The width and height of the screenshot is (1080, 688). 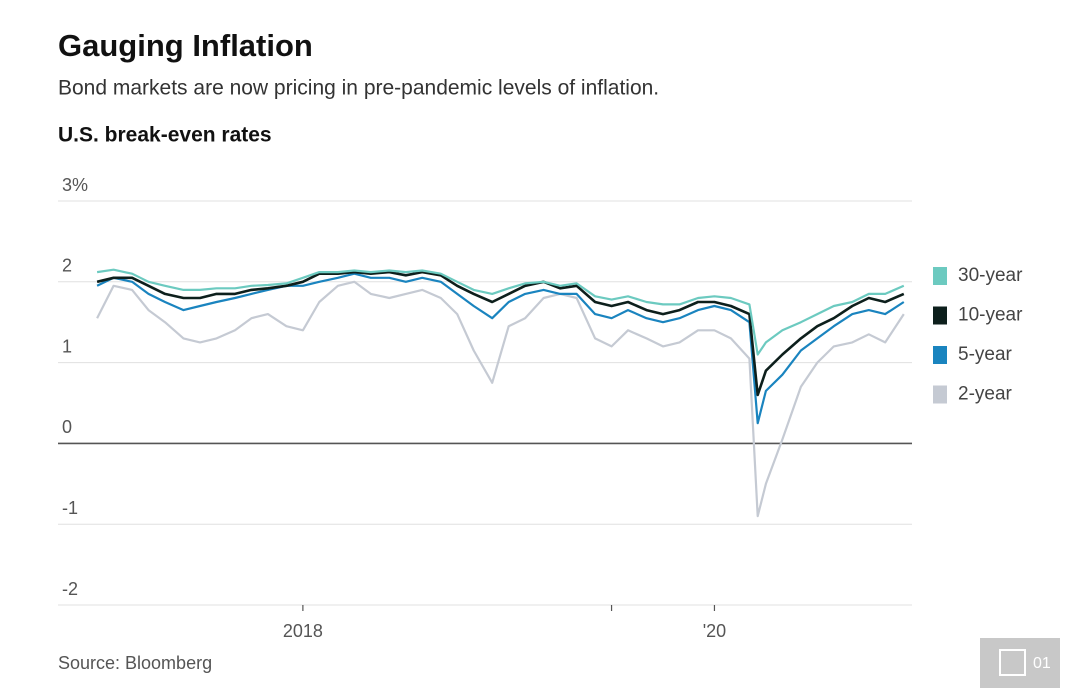 I want to click on y-tick-label: 3%, so click(x=75, y=185).